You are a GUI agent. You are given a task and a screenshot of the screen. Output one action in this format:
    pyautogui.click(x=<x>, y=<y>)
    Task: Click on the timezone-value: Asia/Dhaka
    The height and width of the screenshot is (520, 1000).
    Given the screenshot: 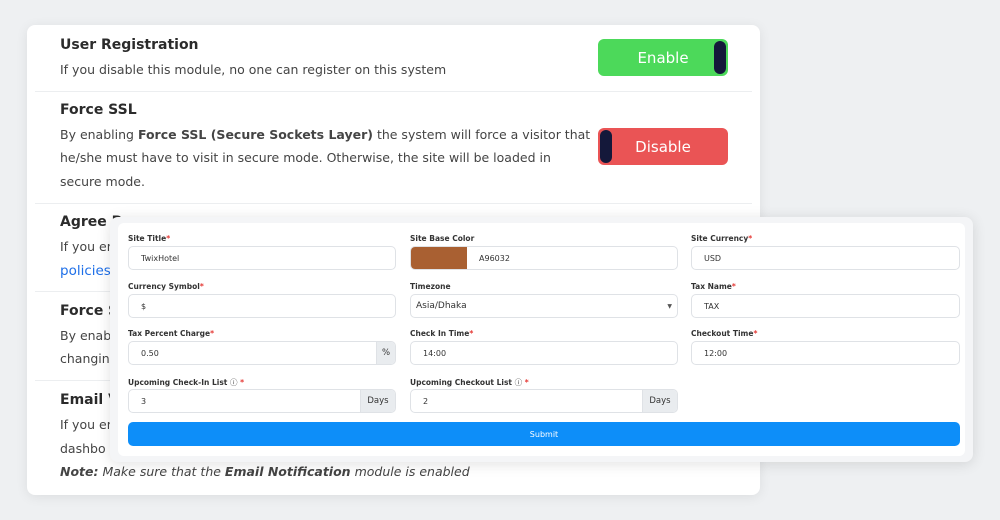 What is the action you would take?
    pyautogui.click(x=441, y=306)
    